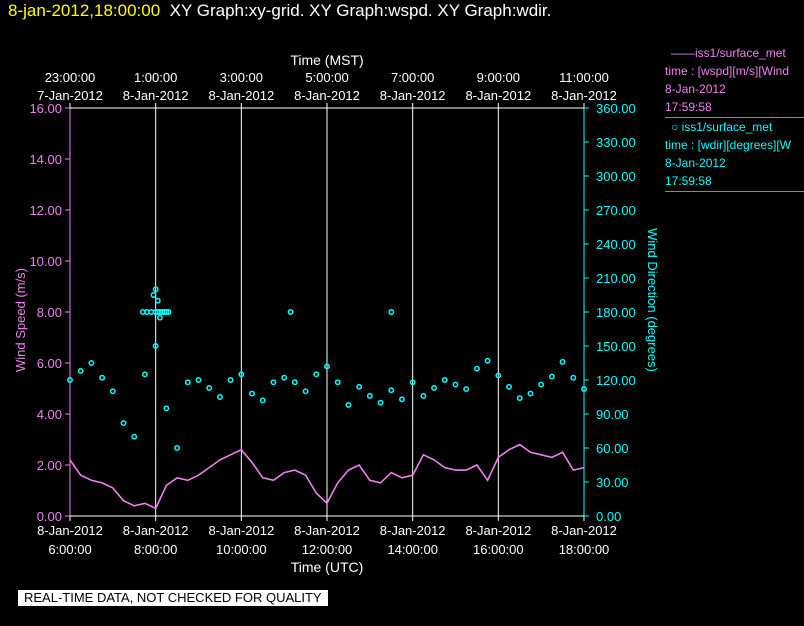 The width and height of the screenshot is (804, 626). Describe the element at coordinates (45, 210) in the screenshot. I see `y-left-tick-label: 12.00` at that location.